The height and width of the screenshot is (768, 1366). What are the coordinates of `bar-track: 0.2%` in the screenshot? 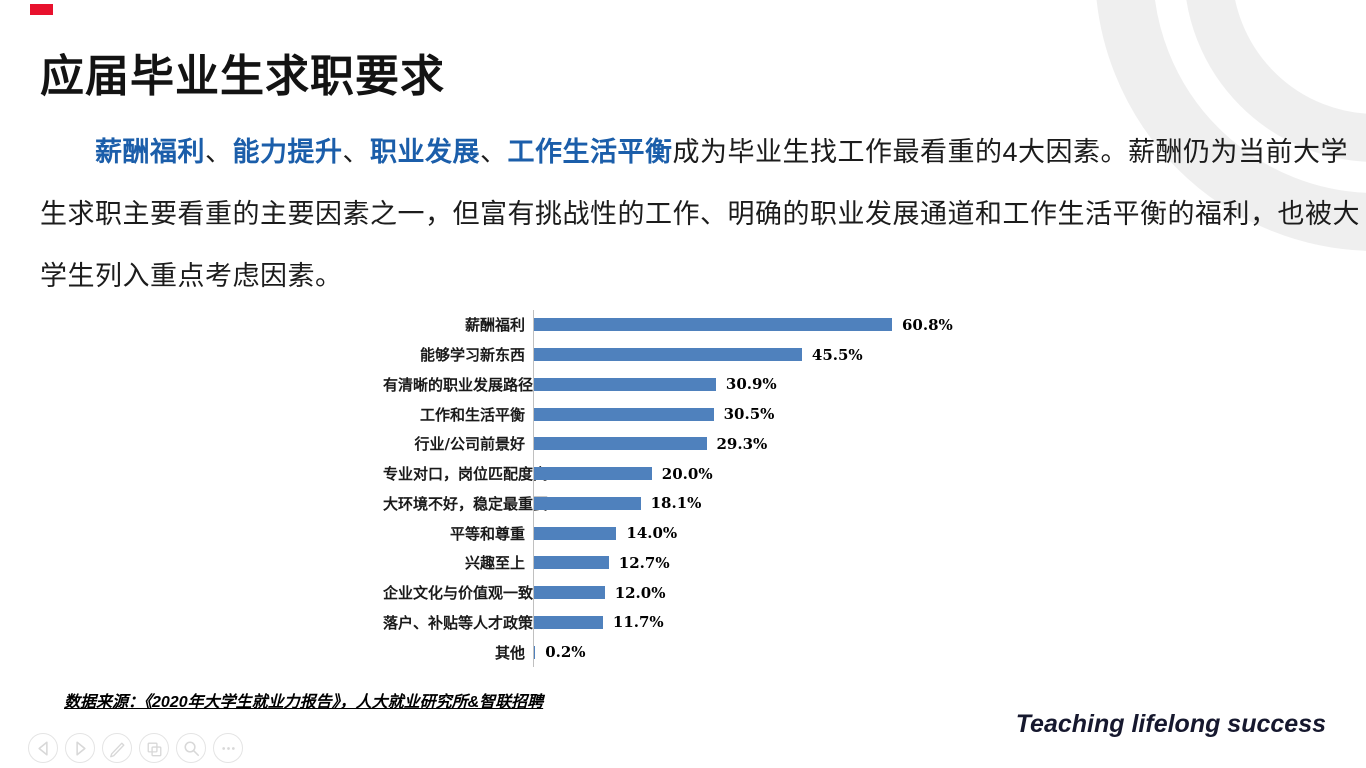 It's located at (743, 652).